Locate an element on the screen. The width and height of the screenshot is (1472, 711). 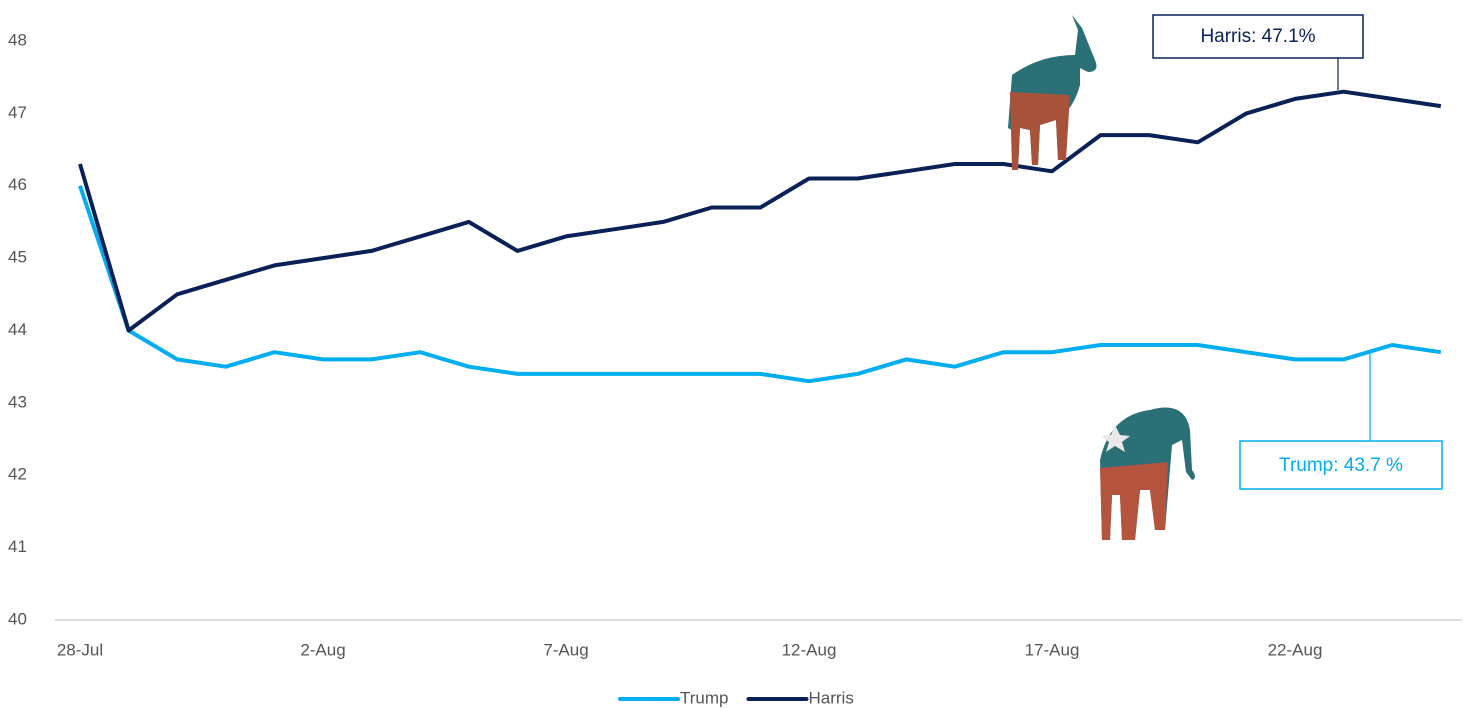
legend-label: Harris is located at coordinates (831, 697).